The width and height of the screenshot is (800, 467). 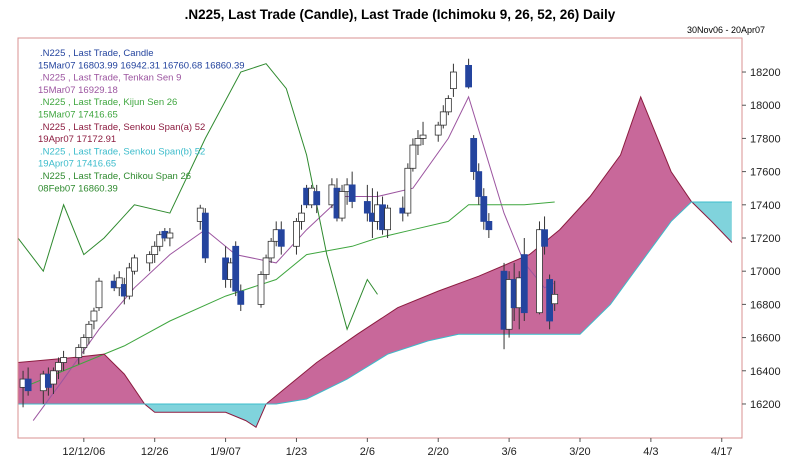 What do you see at coordinates (508, 452) in the screenshot?
I see `x-tick-label: 3/6` at bounding box center [508, 452].